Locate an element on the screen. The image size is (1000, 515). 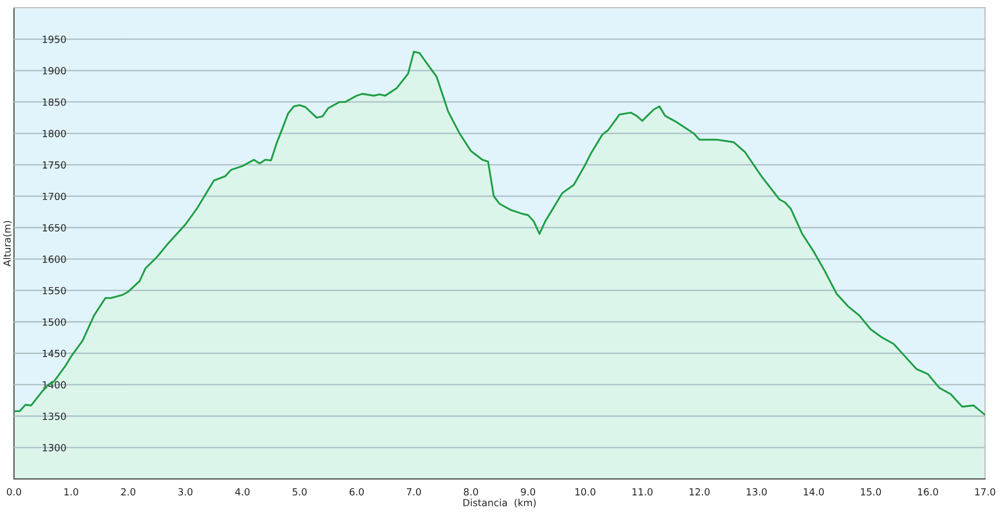
x-tick-label: 17.0 is located at coordinates (985, 492).